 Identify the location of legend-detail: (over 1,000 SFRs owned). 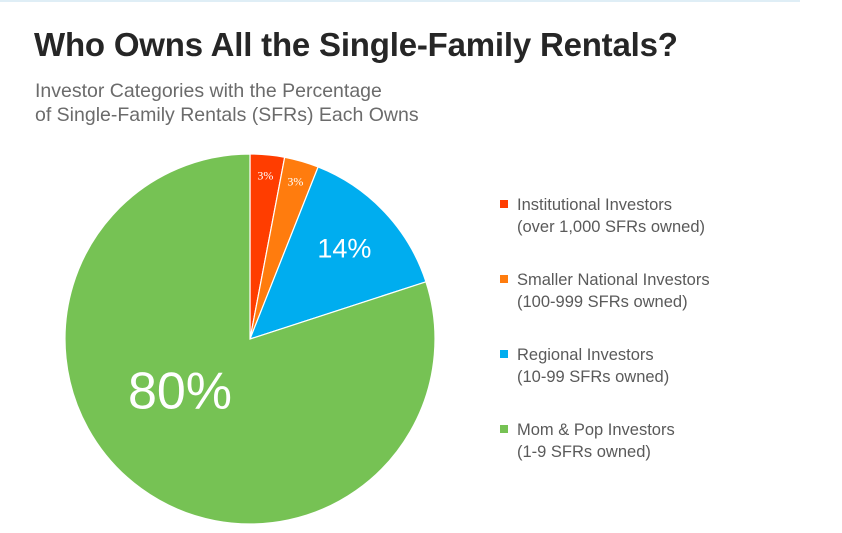
(611, 227).